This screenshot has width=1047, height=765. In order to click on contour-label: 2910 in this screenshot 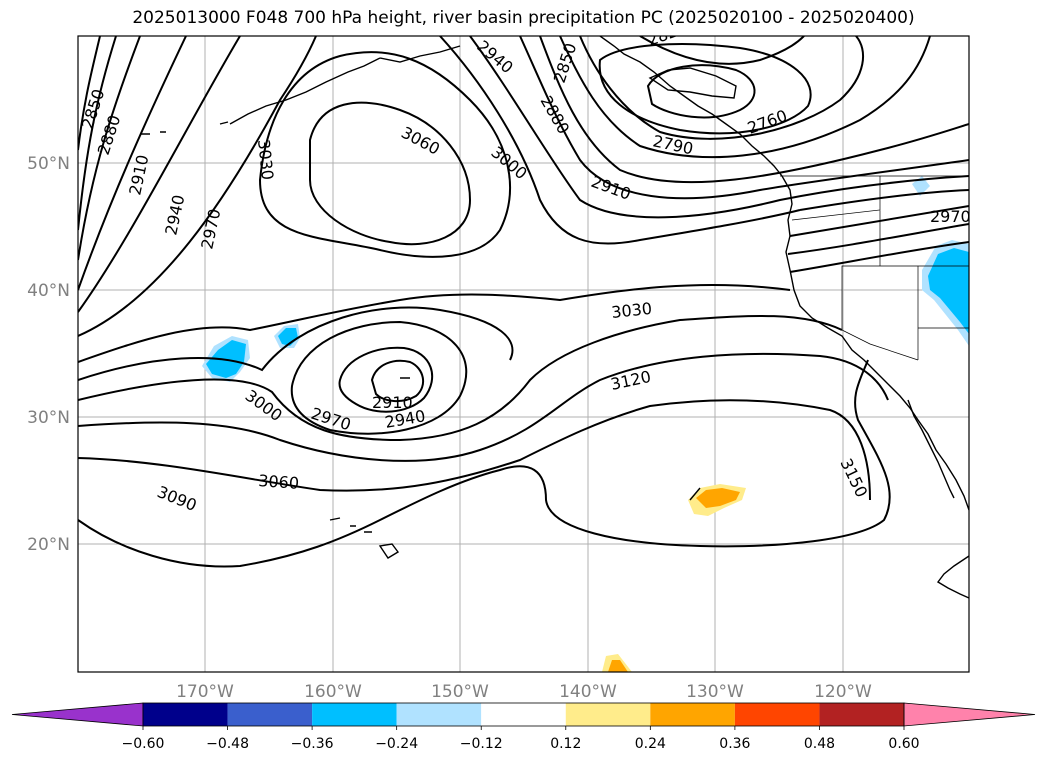, I will do `click(392, 402)`.